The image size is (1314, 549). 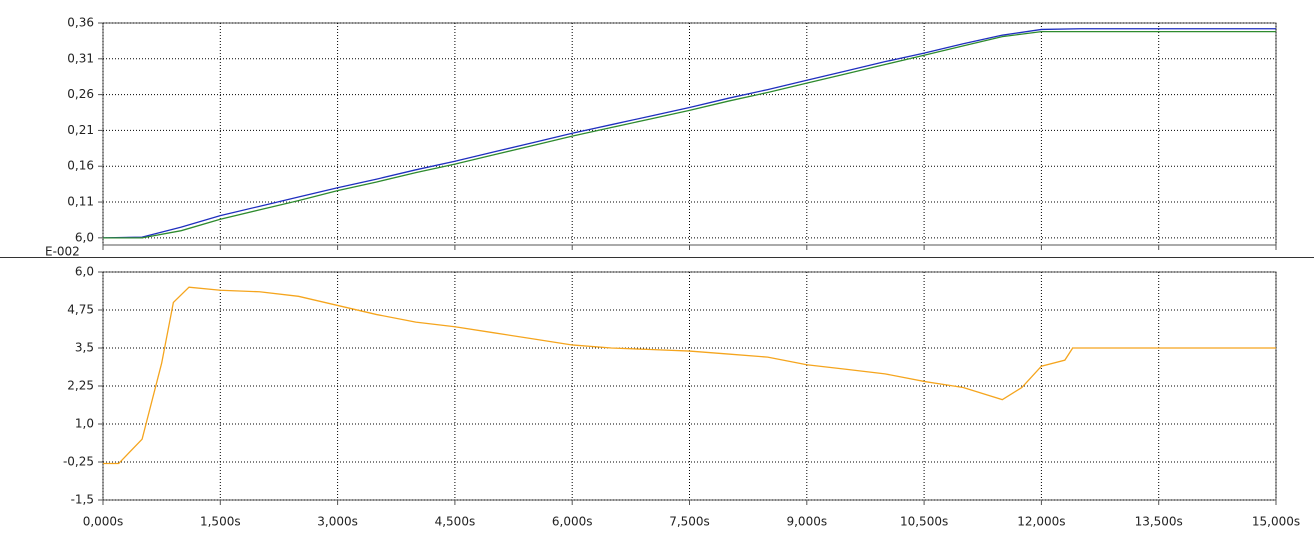 What do you see at coordinates (103, 522) in the screenshot?
I see `x-tick-label: 0,000s` at bounding box center [103, 522].